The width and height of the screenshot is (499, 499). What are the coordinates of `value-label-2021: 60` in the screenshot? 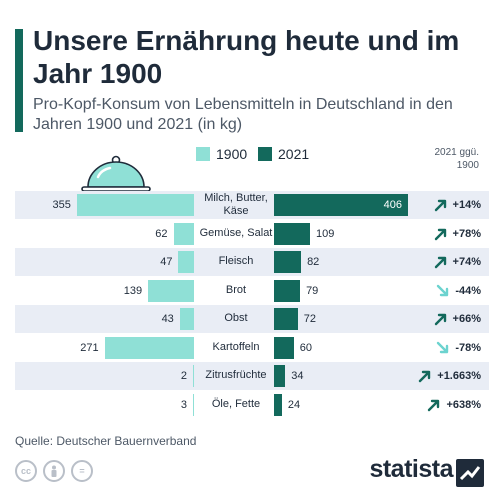 It's located at (306, 347).